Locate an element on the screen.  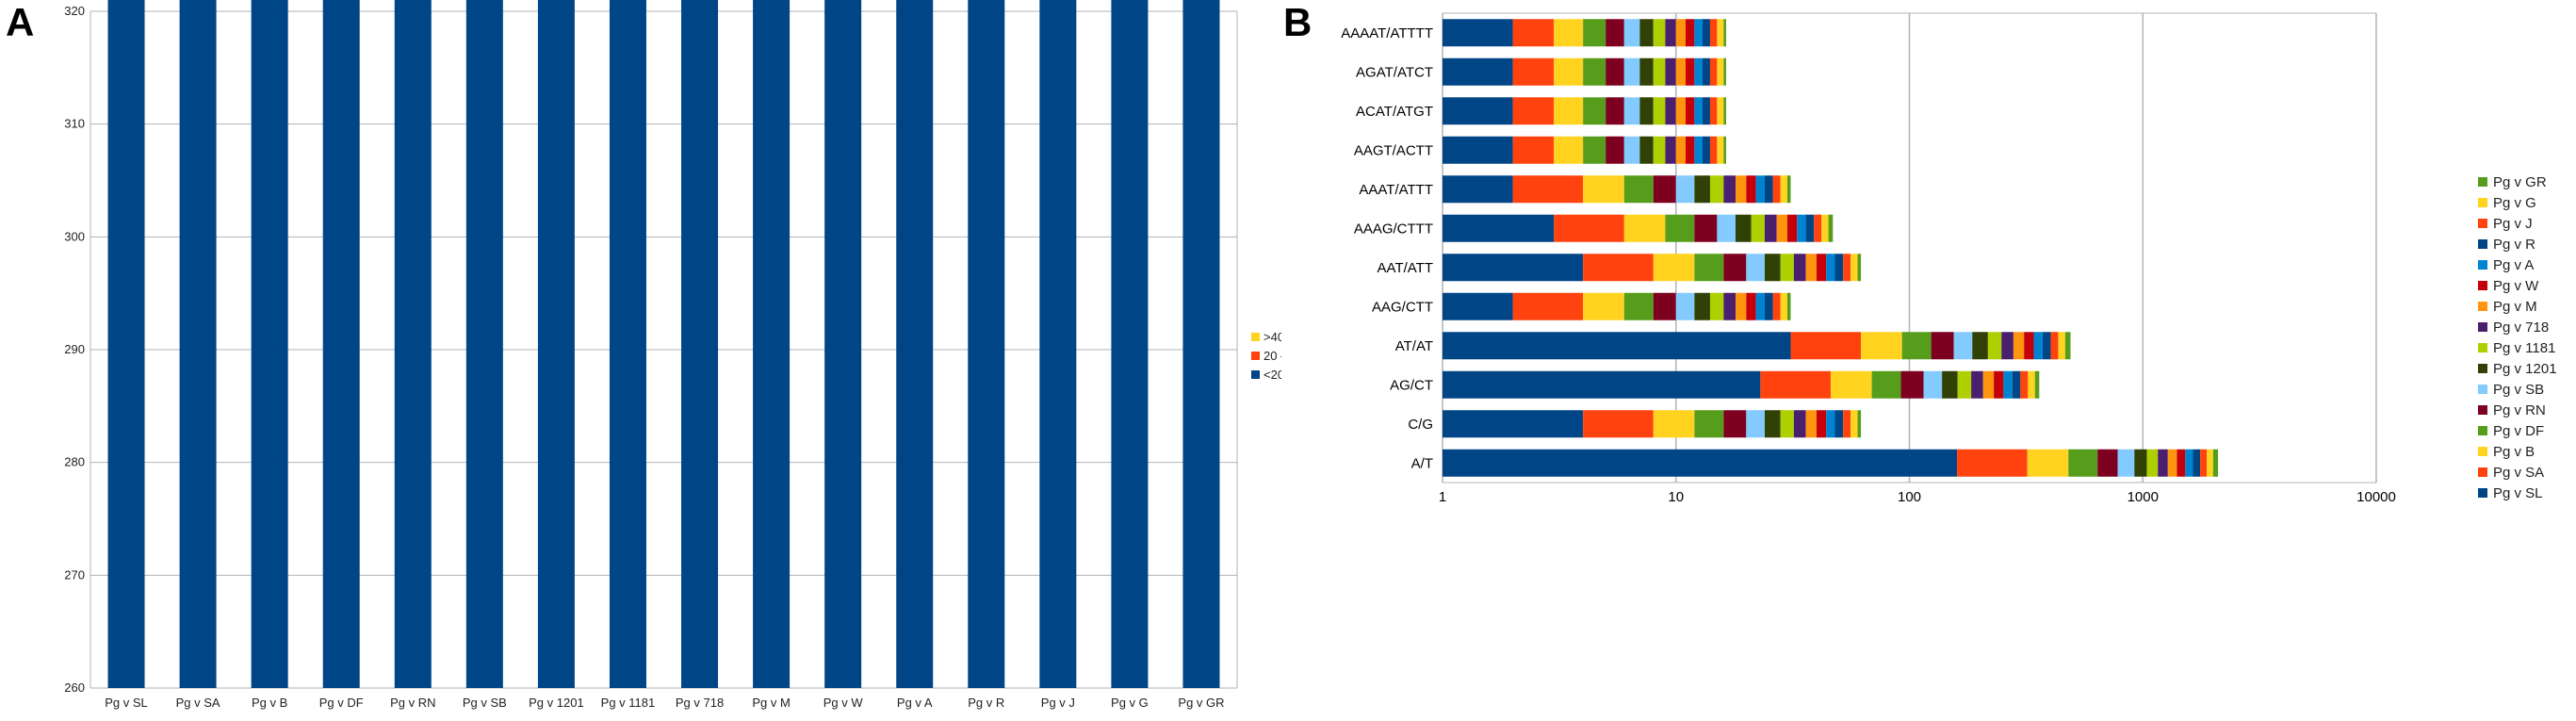
a-xtick-label: Pg v GR is located at coordinates (1201, 703).